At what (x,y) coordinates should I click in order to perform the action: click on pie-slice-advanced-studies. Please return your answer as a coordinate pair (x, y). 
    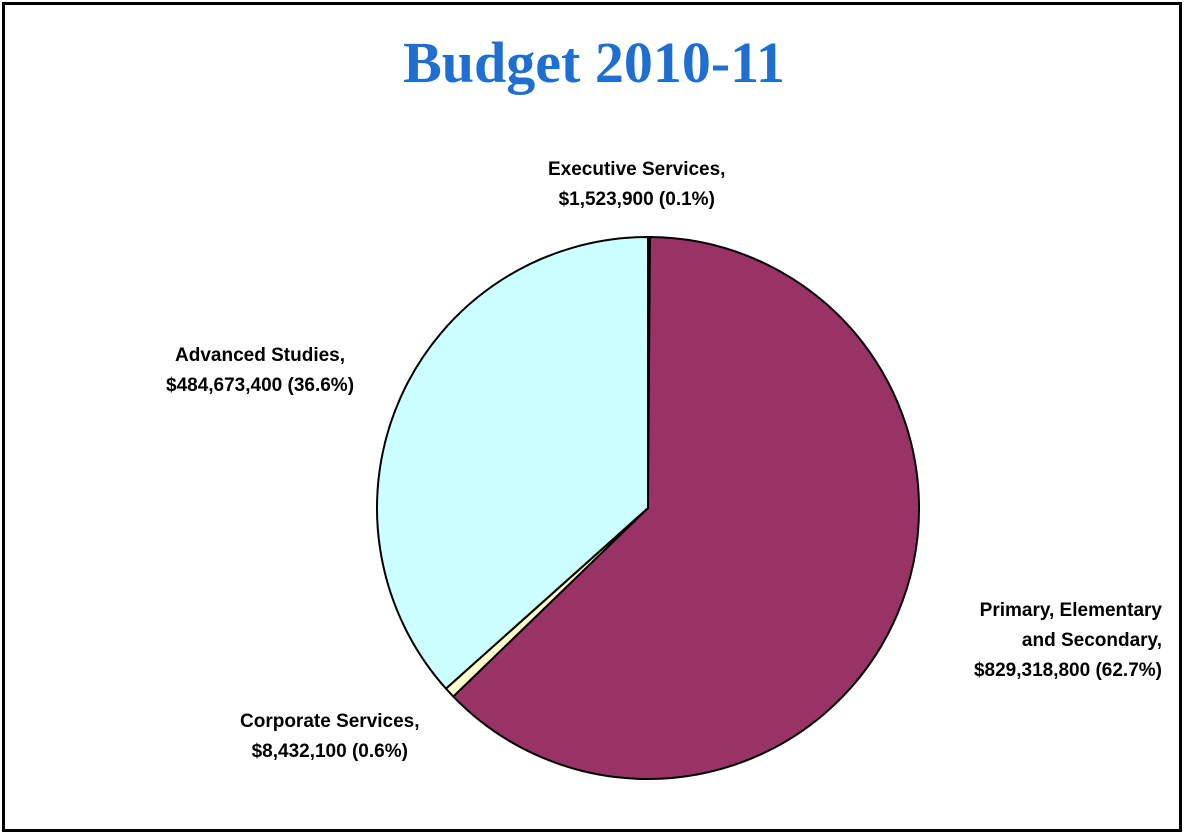
    Looking at the image, I should click on (512, 463).